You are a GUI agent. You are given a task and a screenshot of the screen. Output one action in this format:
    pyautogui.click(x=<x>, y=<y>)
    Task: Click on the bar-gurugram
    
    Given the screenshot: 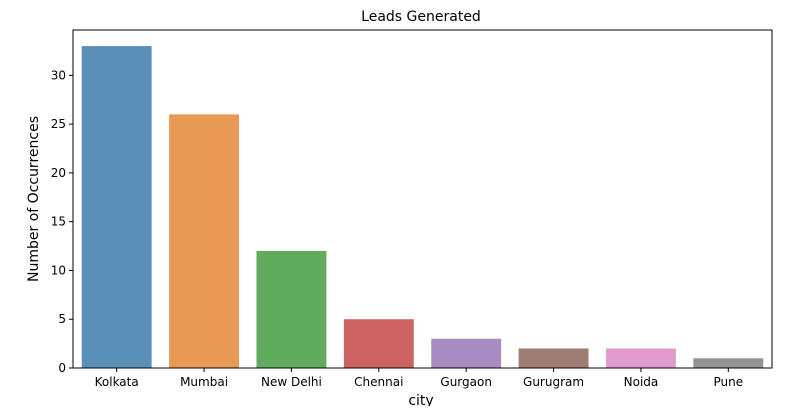 What is the action you would take?
    pyautogui.click(x=553, y=358)
    